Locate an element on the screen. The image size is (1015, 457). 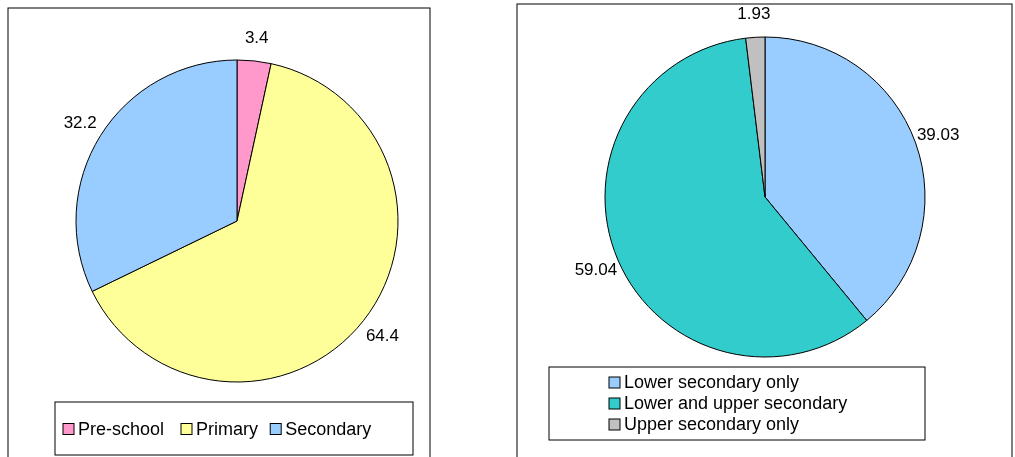
data-label: 64.4 is located at coordinates (382, 335).